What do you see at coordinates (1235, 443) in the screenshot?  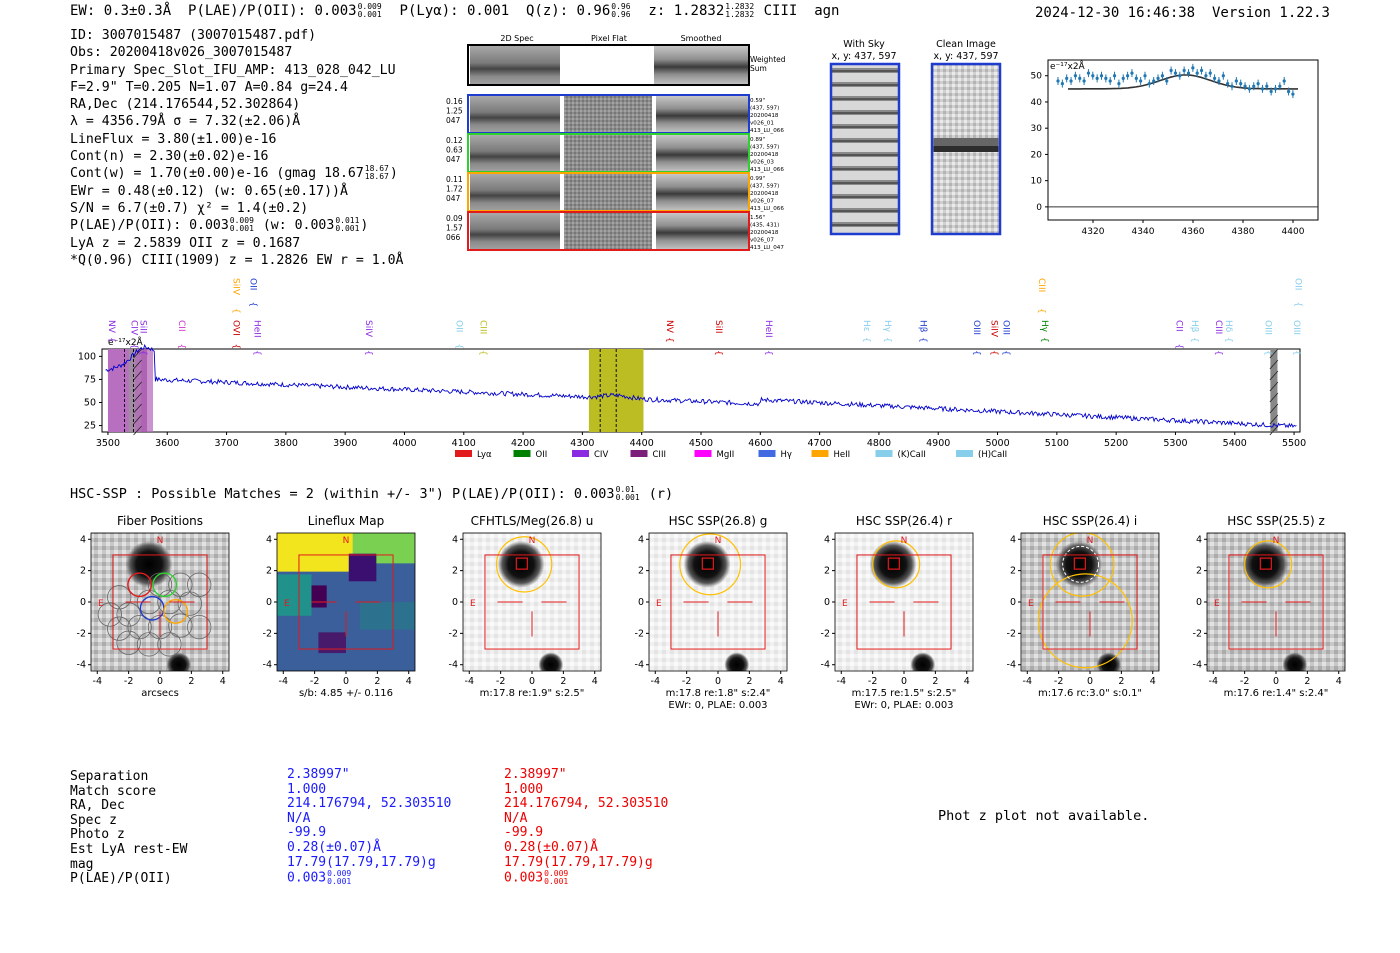 I see `spectrum-x-tick-label: 5400` at bounding box center [1235, 443].